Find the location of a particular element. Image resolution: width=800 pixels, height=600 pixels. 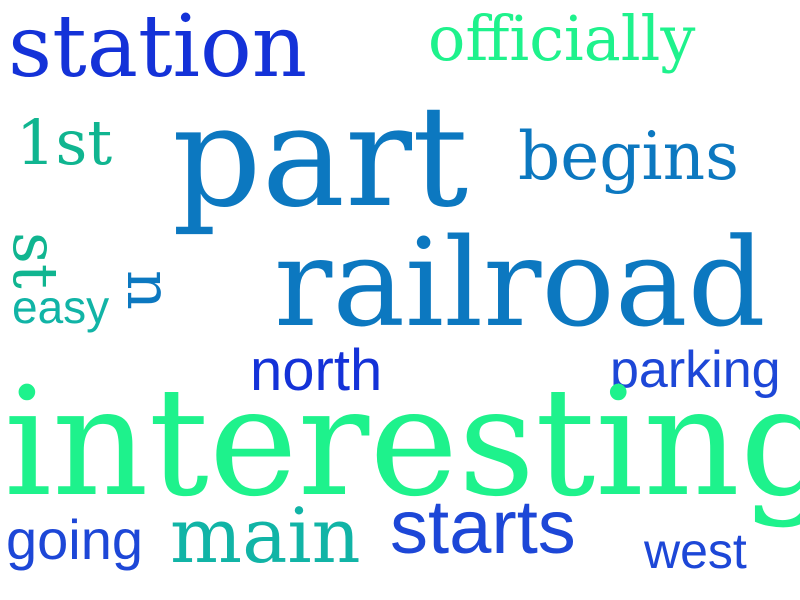

word-begins: begins is located at coordinates (629, 156).